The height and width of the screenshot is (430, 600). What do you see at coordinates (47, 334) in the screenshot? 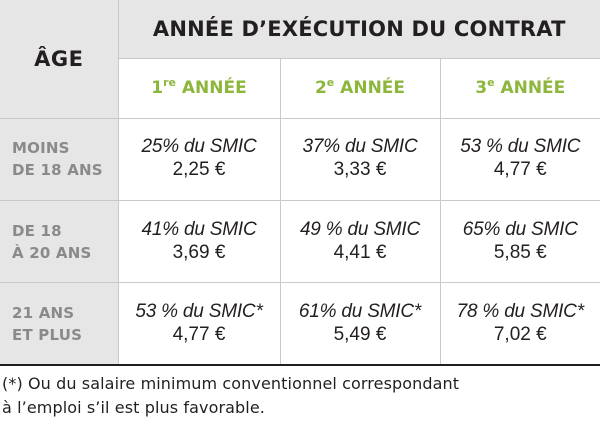
I see `row-label-line: ET PLUS` at bounding box center [47, 334].